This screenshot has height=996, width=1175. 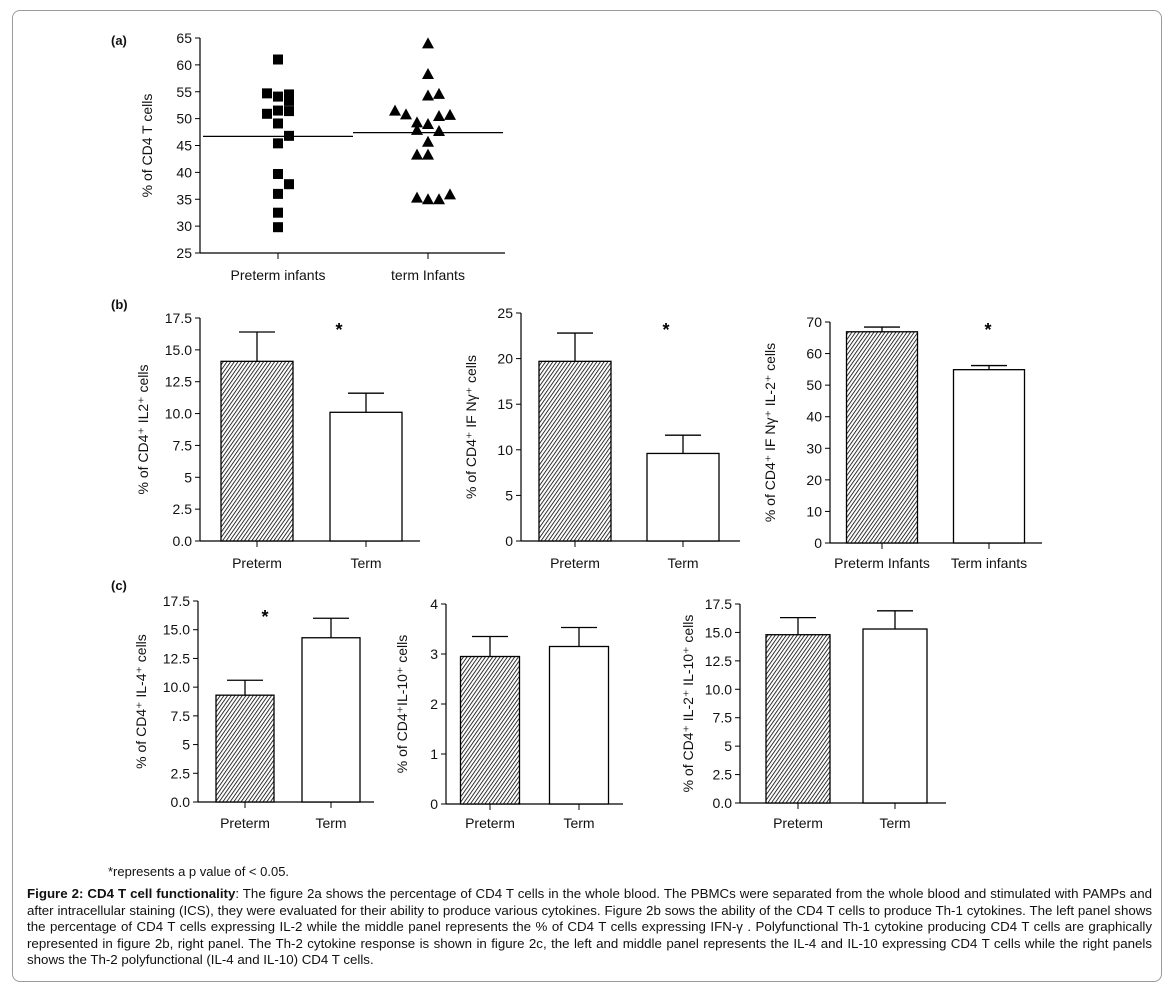 I want to click on y-tick-label: 65, so click(x=184, y=38).